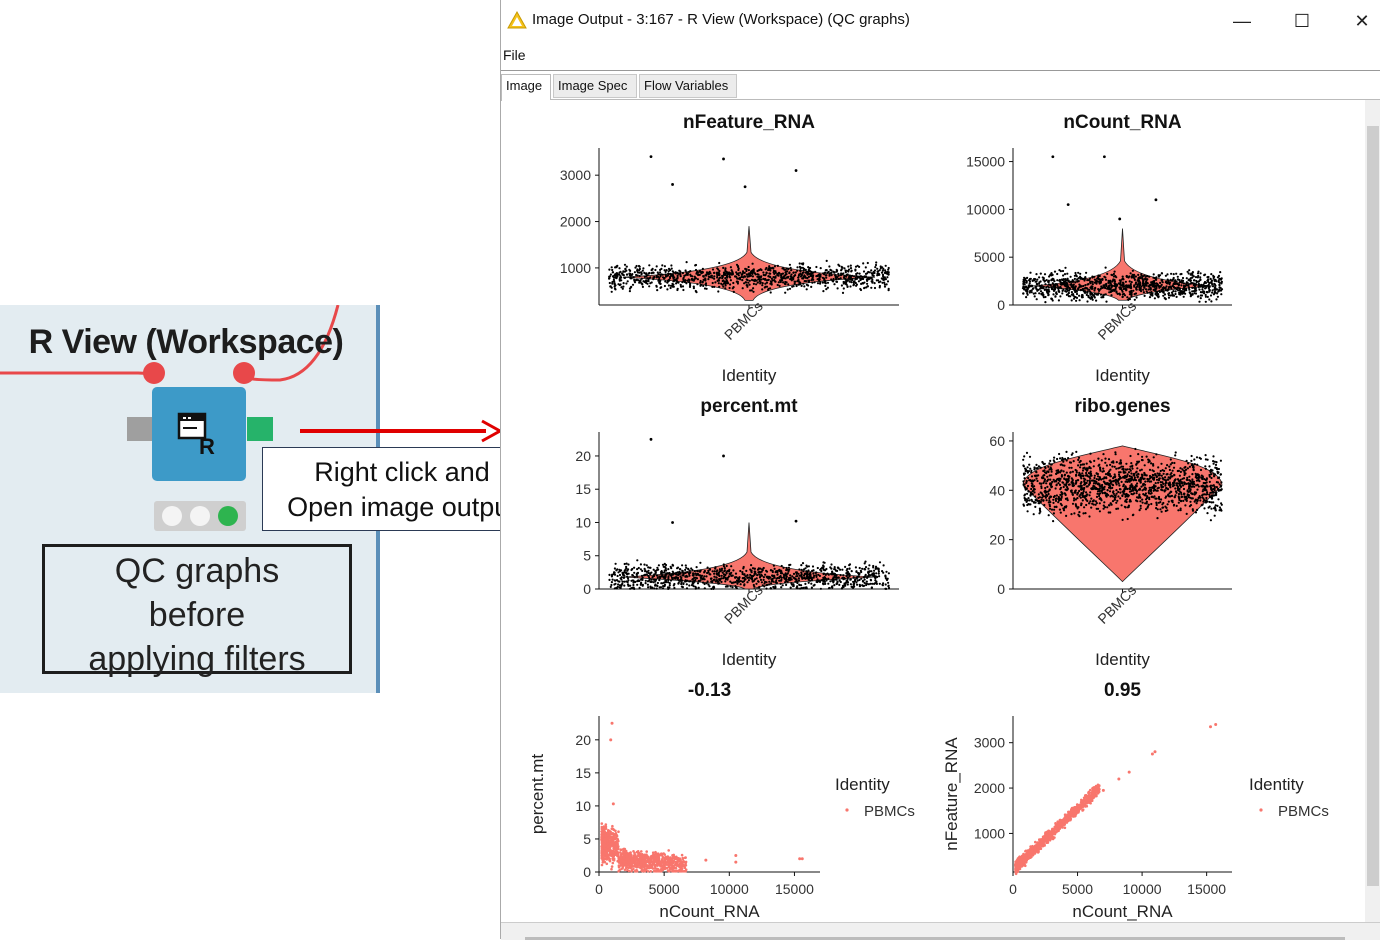  What do you see at coordinates (514, 55) in the screenshot?
I see `menu-file: File` at bounding box center [514, 55].